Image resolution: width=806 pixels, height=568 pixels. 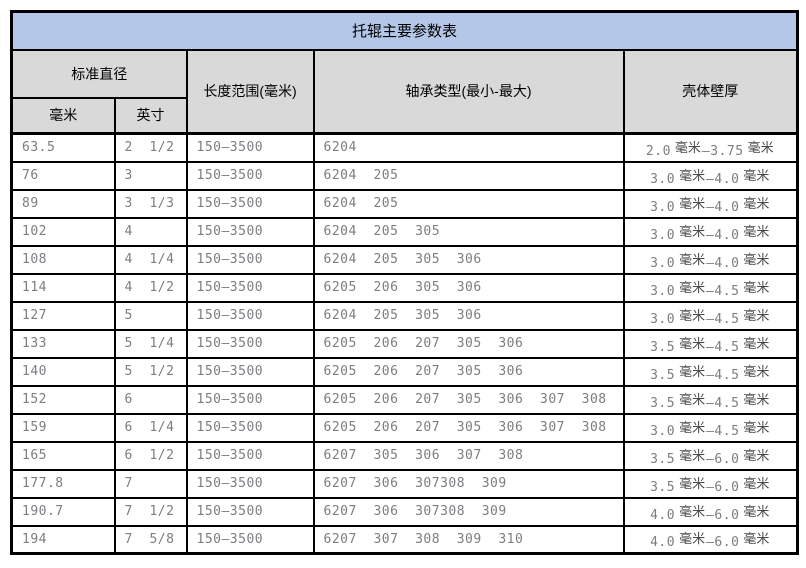 What do you see at coordinates (150, 315) in the screenshot?
I see `cell-diameter-inch: 5` at bounding box center [150, 315].